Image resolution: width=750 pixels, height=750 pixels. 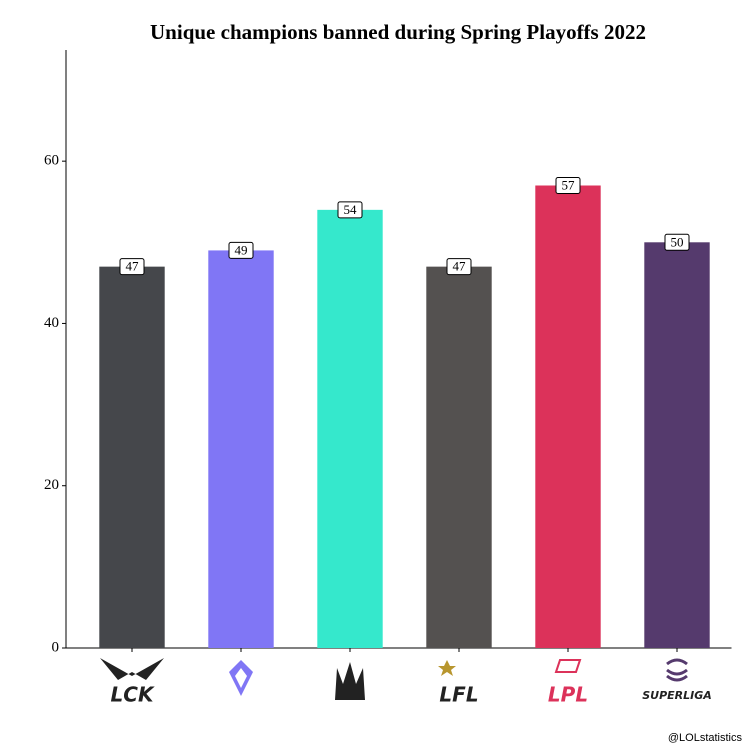 I want to click on value-label: 49, so click(x=241, y=249).